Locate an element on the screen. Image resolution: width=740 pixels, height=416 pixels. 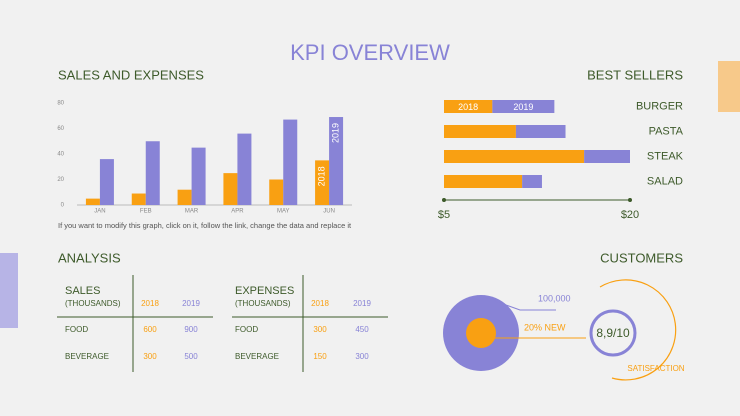
y-tick-label: STEAK is located at coordinates (665, 156).